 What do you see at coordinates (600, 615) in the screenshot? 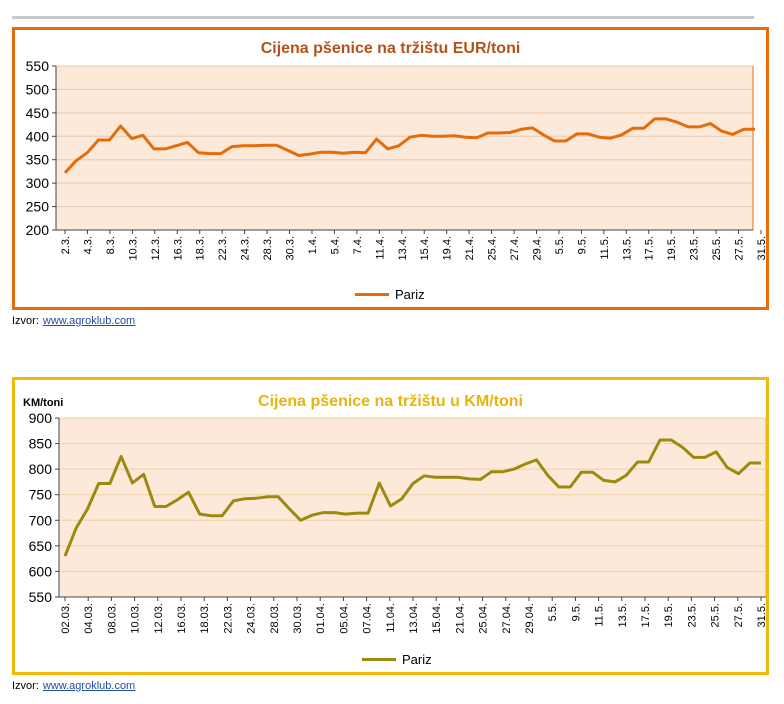
I see `chart-km-xtick-label: 11.5.` at bounding box center [600, 615].